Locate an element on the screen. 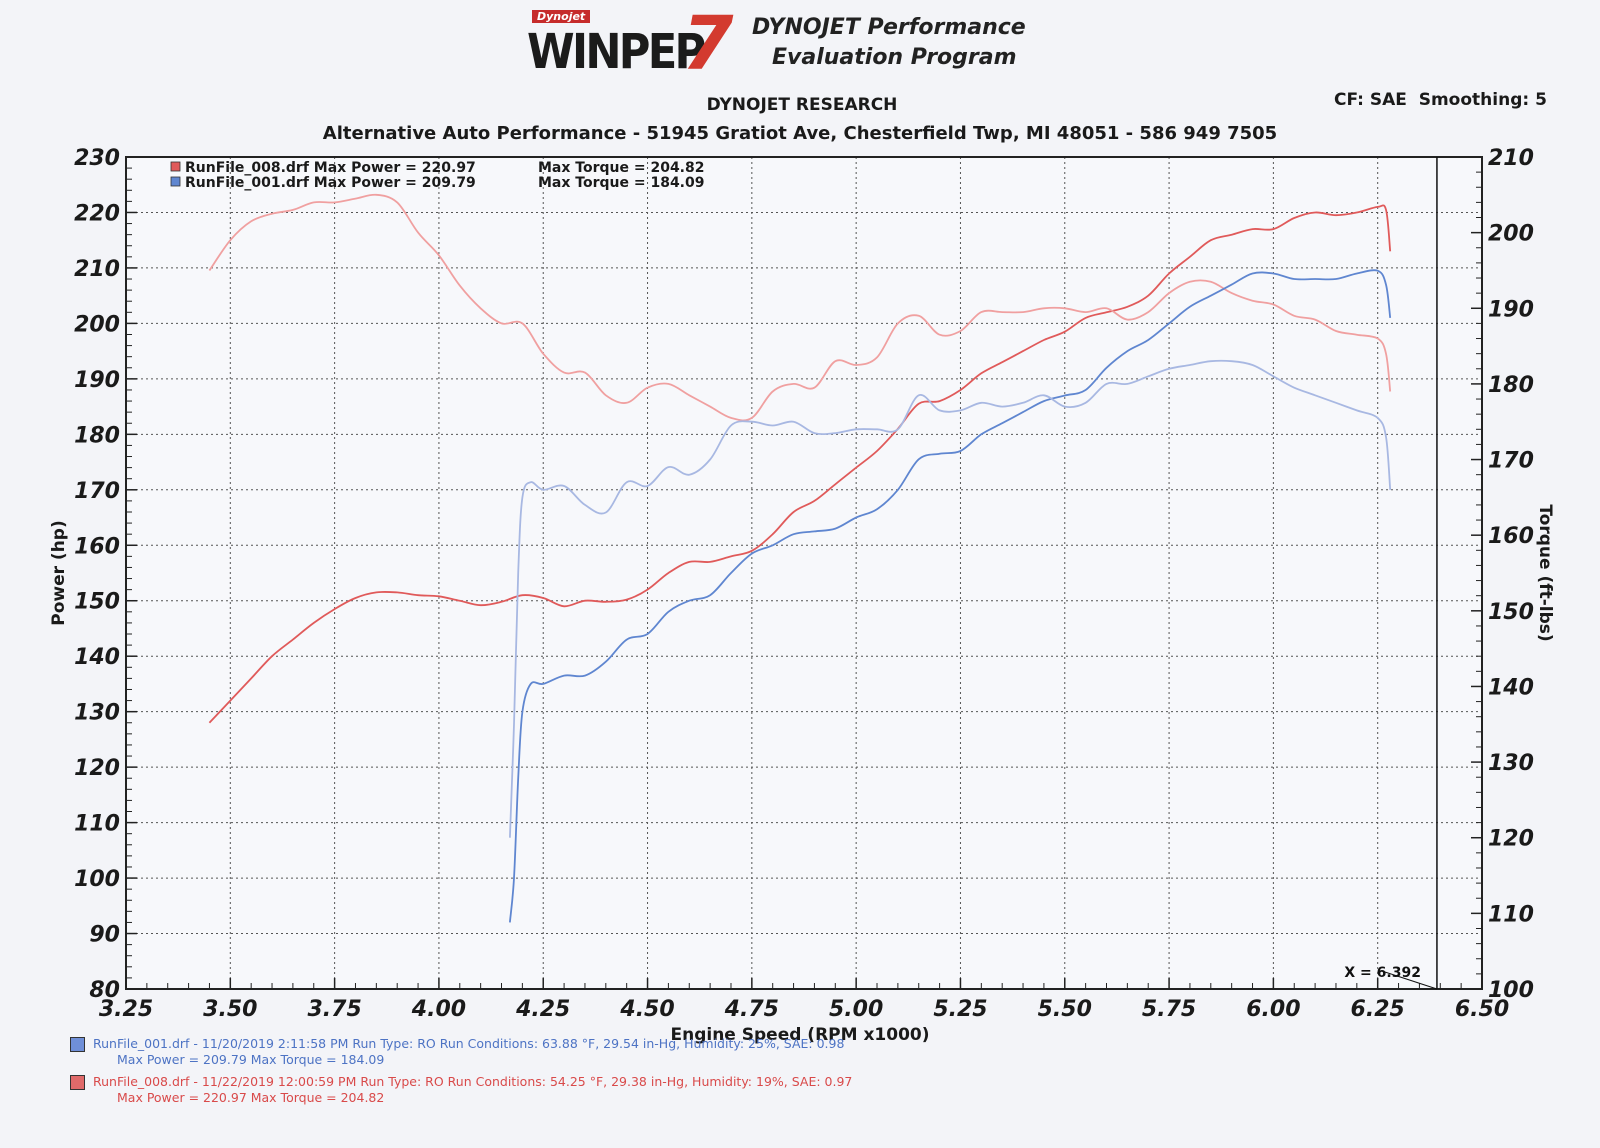 This screenshot has height=1148, width=1600. x-tick-label: 6.50 is located at coordinates (1482, 1009).